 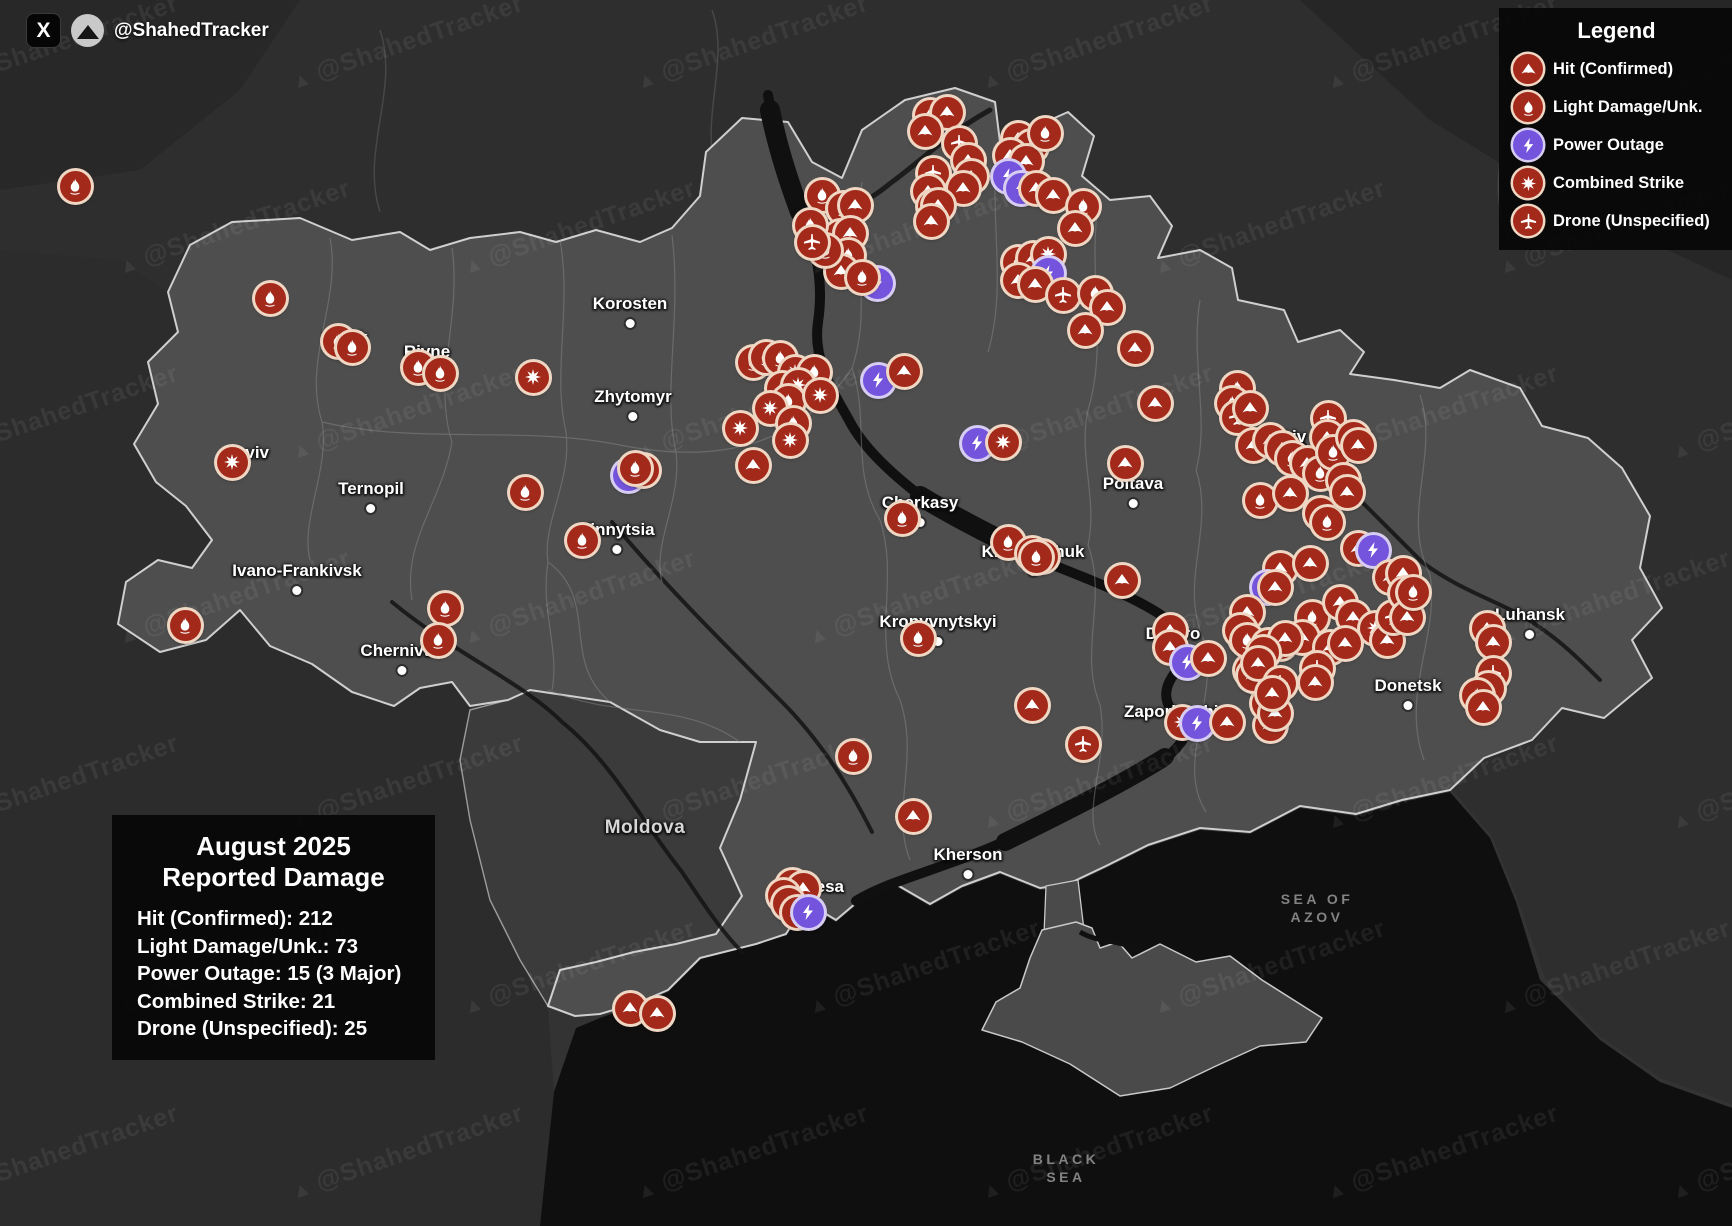 I want to click on east-neighbors, so click(x=1592, y=810).